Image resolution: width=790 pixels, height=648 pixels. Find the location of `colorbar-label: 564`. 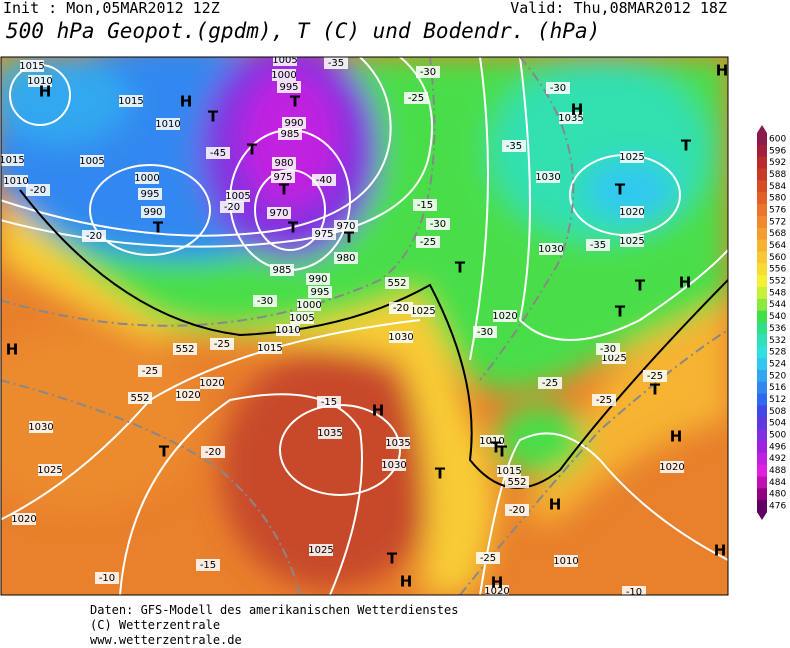

colorbar-label: 564 is located at coordinates (777, 246).